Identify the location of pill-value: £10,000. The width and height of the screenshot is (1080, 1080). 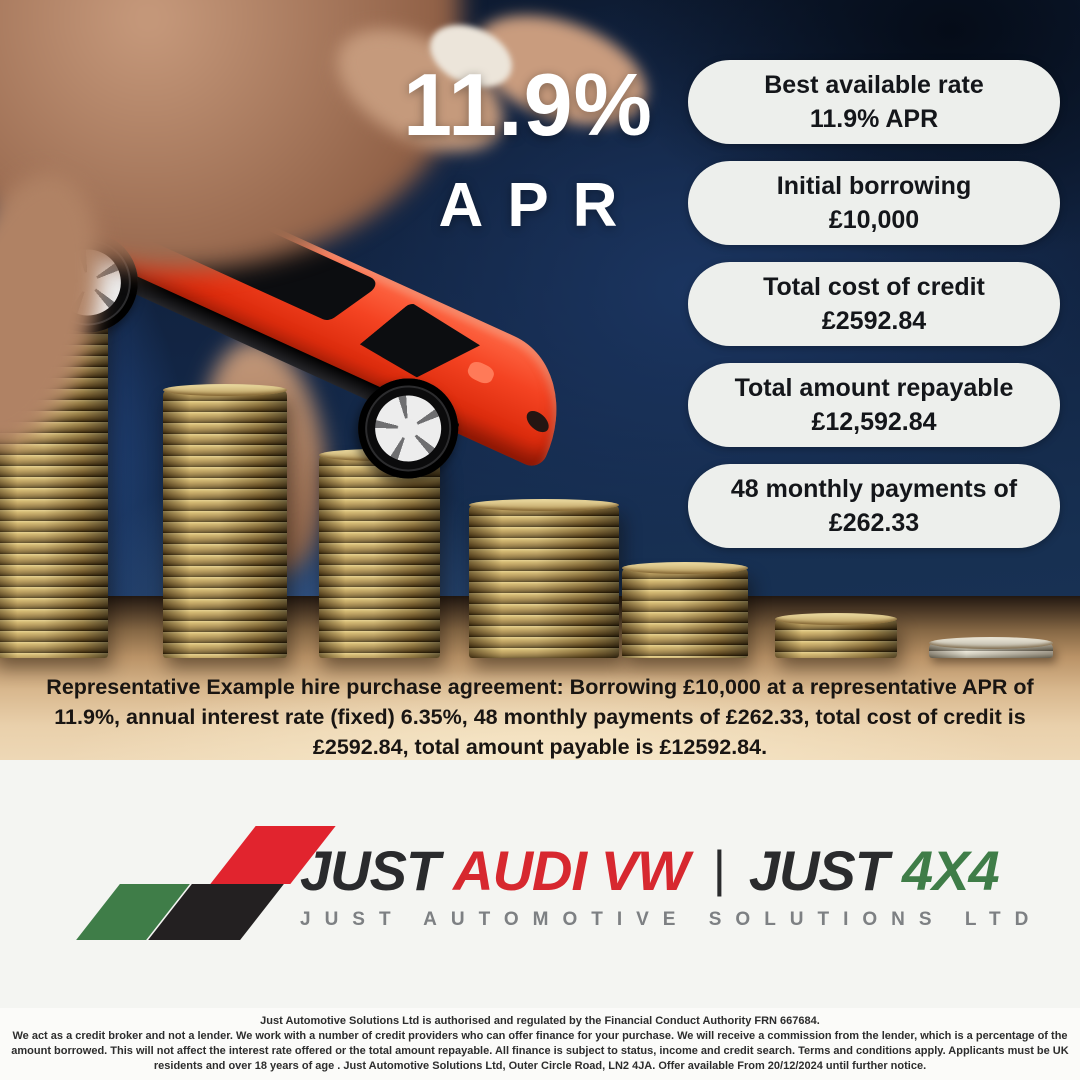
(874, 220).